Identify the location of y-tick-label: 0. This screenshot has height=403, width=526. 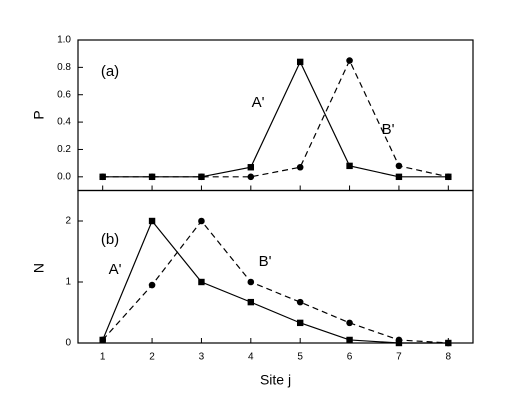
(68, 343).